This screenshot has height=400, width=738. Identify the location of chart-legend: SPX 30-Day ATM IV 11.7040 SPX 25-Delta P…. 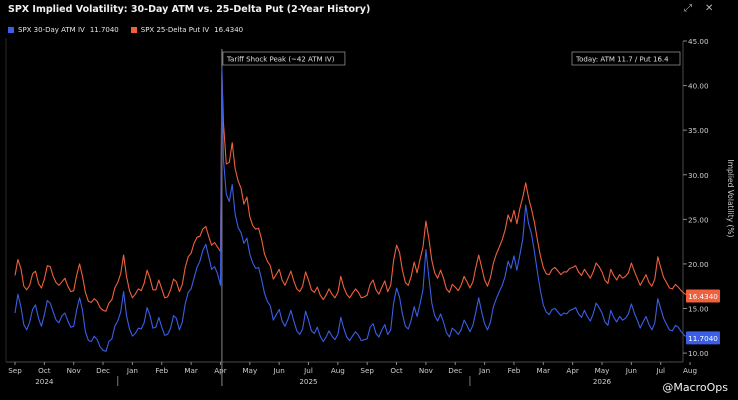
(125, 30).